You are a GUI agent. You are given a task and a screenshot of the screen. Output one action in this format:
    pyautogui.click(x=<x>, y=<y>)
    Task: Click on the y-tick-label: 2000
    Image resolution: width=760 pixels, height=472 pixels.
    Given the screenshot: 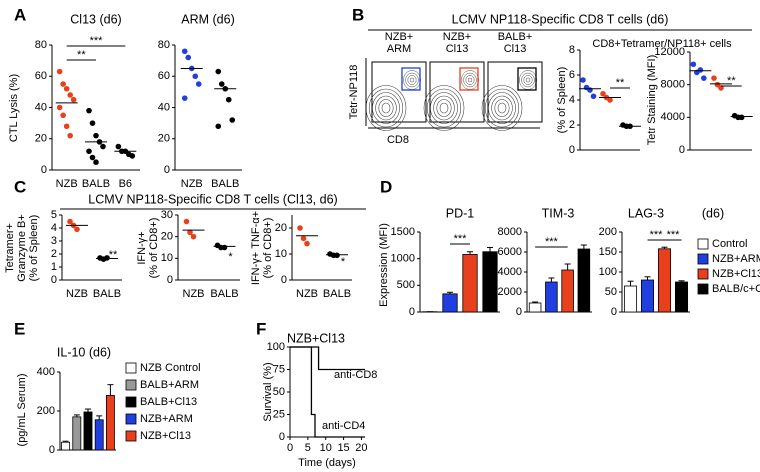 What is the action you would take?
    pyautogui.click(x=510, y=292)
    